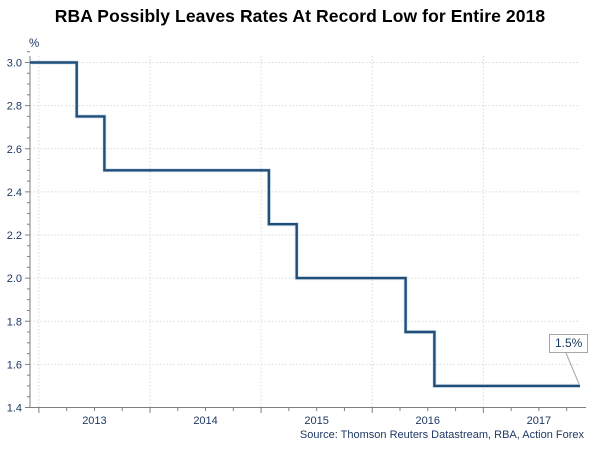  I want to click on y-tick-label: 3.0, so click(14, 64).